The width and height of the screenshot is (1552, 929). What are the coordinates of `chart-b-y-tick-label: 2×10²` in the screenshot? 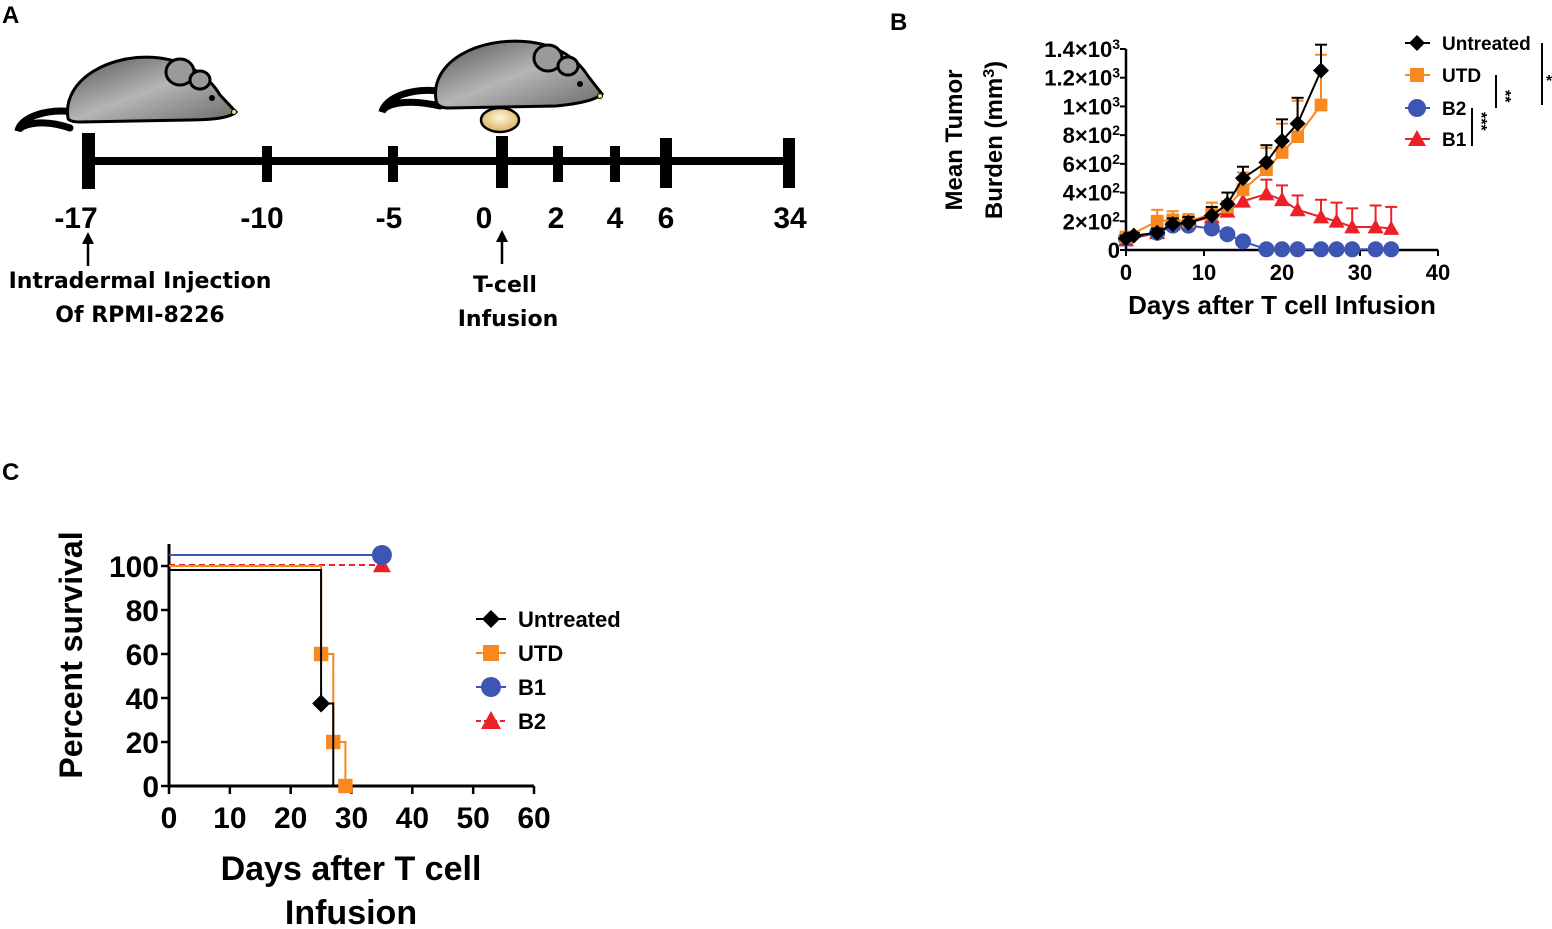 It's located at (1092, 221).